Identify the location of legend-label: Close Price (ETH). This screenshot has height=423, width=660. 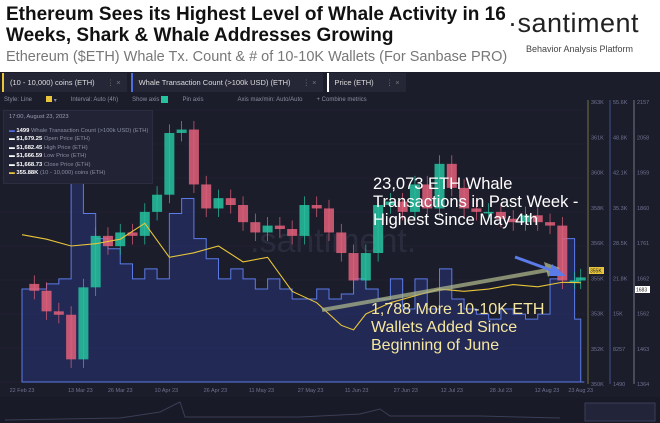
(67, 164).